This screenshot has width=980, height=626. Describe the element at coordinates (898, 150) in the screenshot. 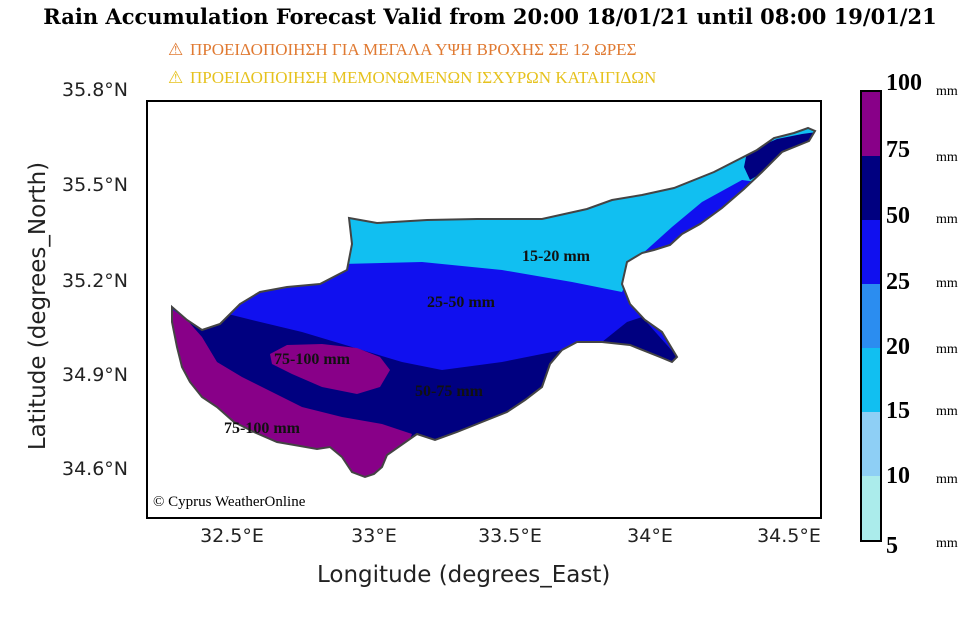

I see `legend-value: 75` at that location.